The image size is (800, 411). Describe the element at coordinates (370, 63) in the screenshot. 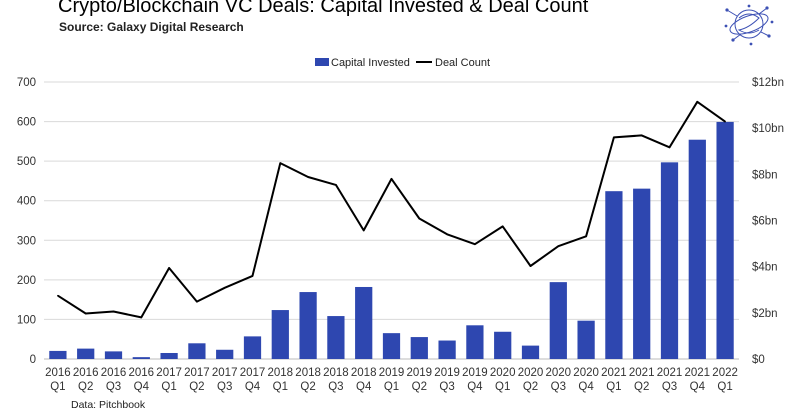

I see `legend-capital-invested: Capital Invested` at that location.